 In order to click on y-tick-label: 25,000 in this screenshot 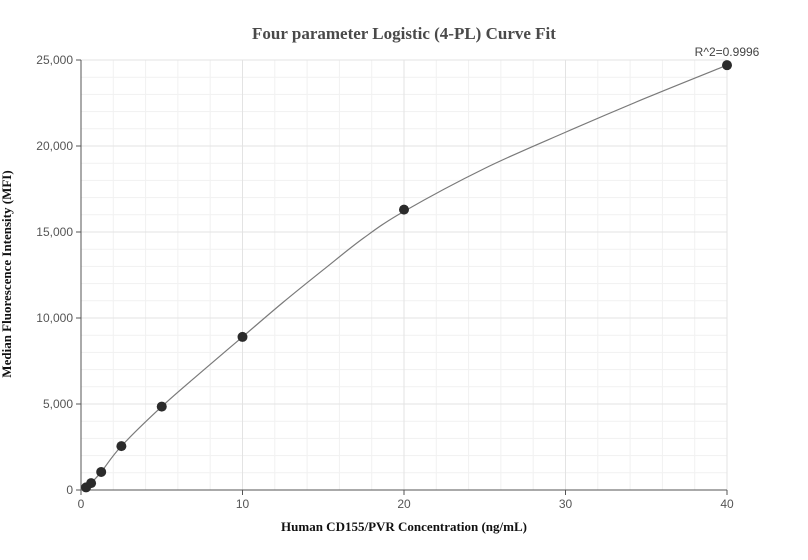, I will do `click(54, 60)`.